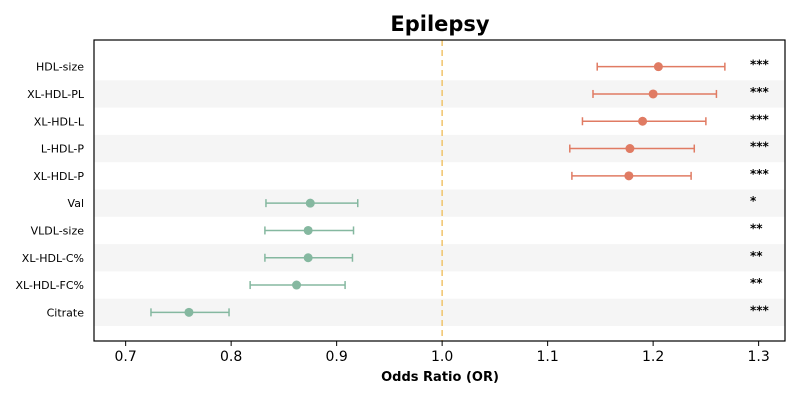 The height and width of the screenshot is (400, 800). Describe the element at coordinates (58, 176) in the screenshot. I see `y-tick-label: XL-HDL-P` at that location.